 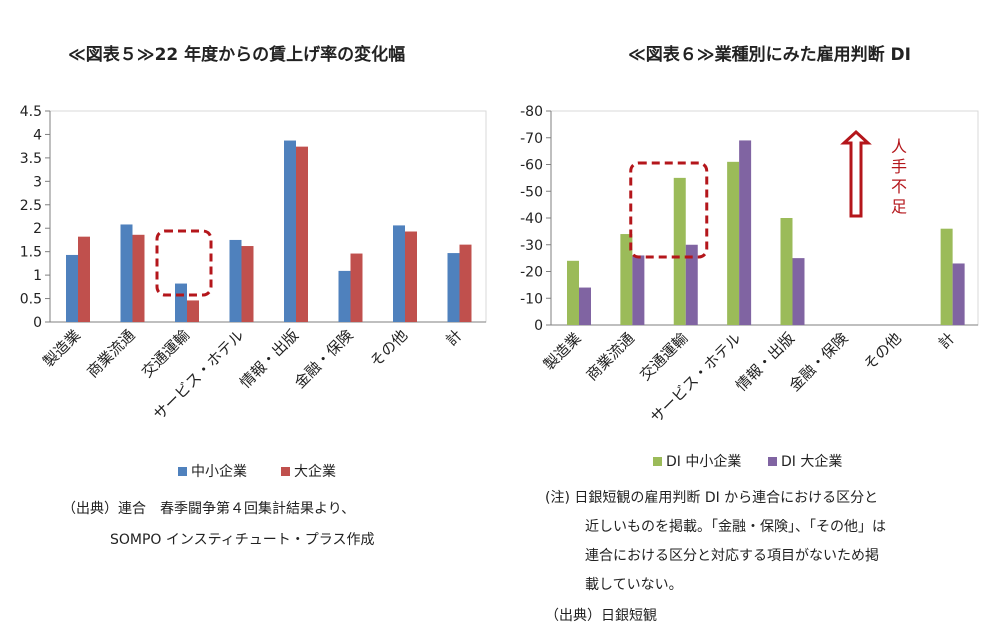 I want to click on annotation-char: 人, so click(x=899, y=146).